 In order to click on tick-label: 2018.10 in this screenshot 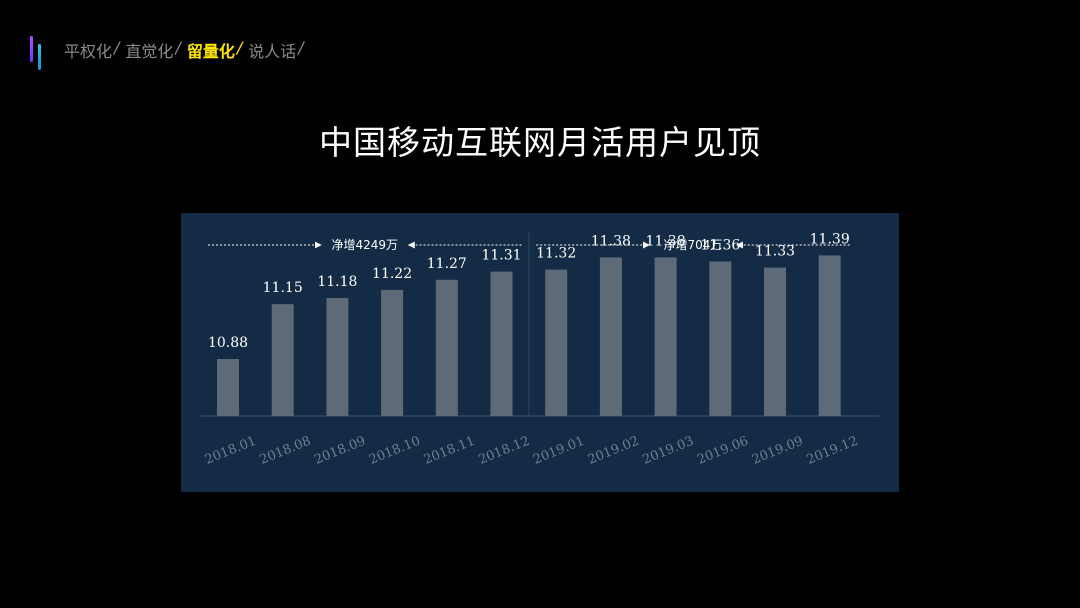, I will do `click(394, 451)`.